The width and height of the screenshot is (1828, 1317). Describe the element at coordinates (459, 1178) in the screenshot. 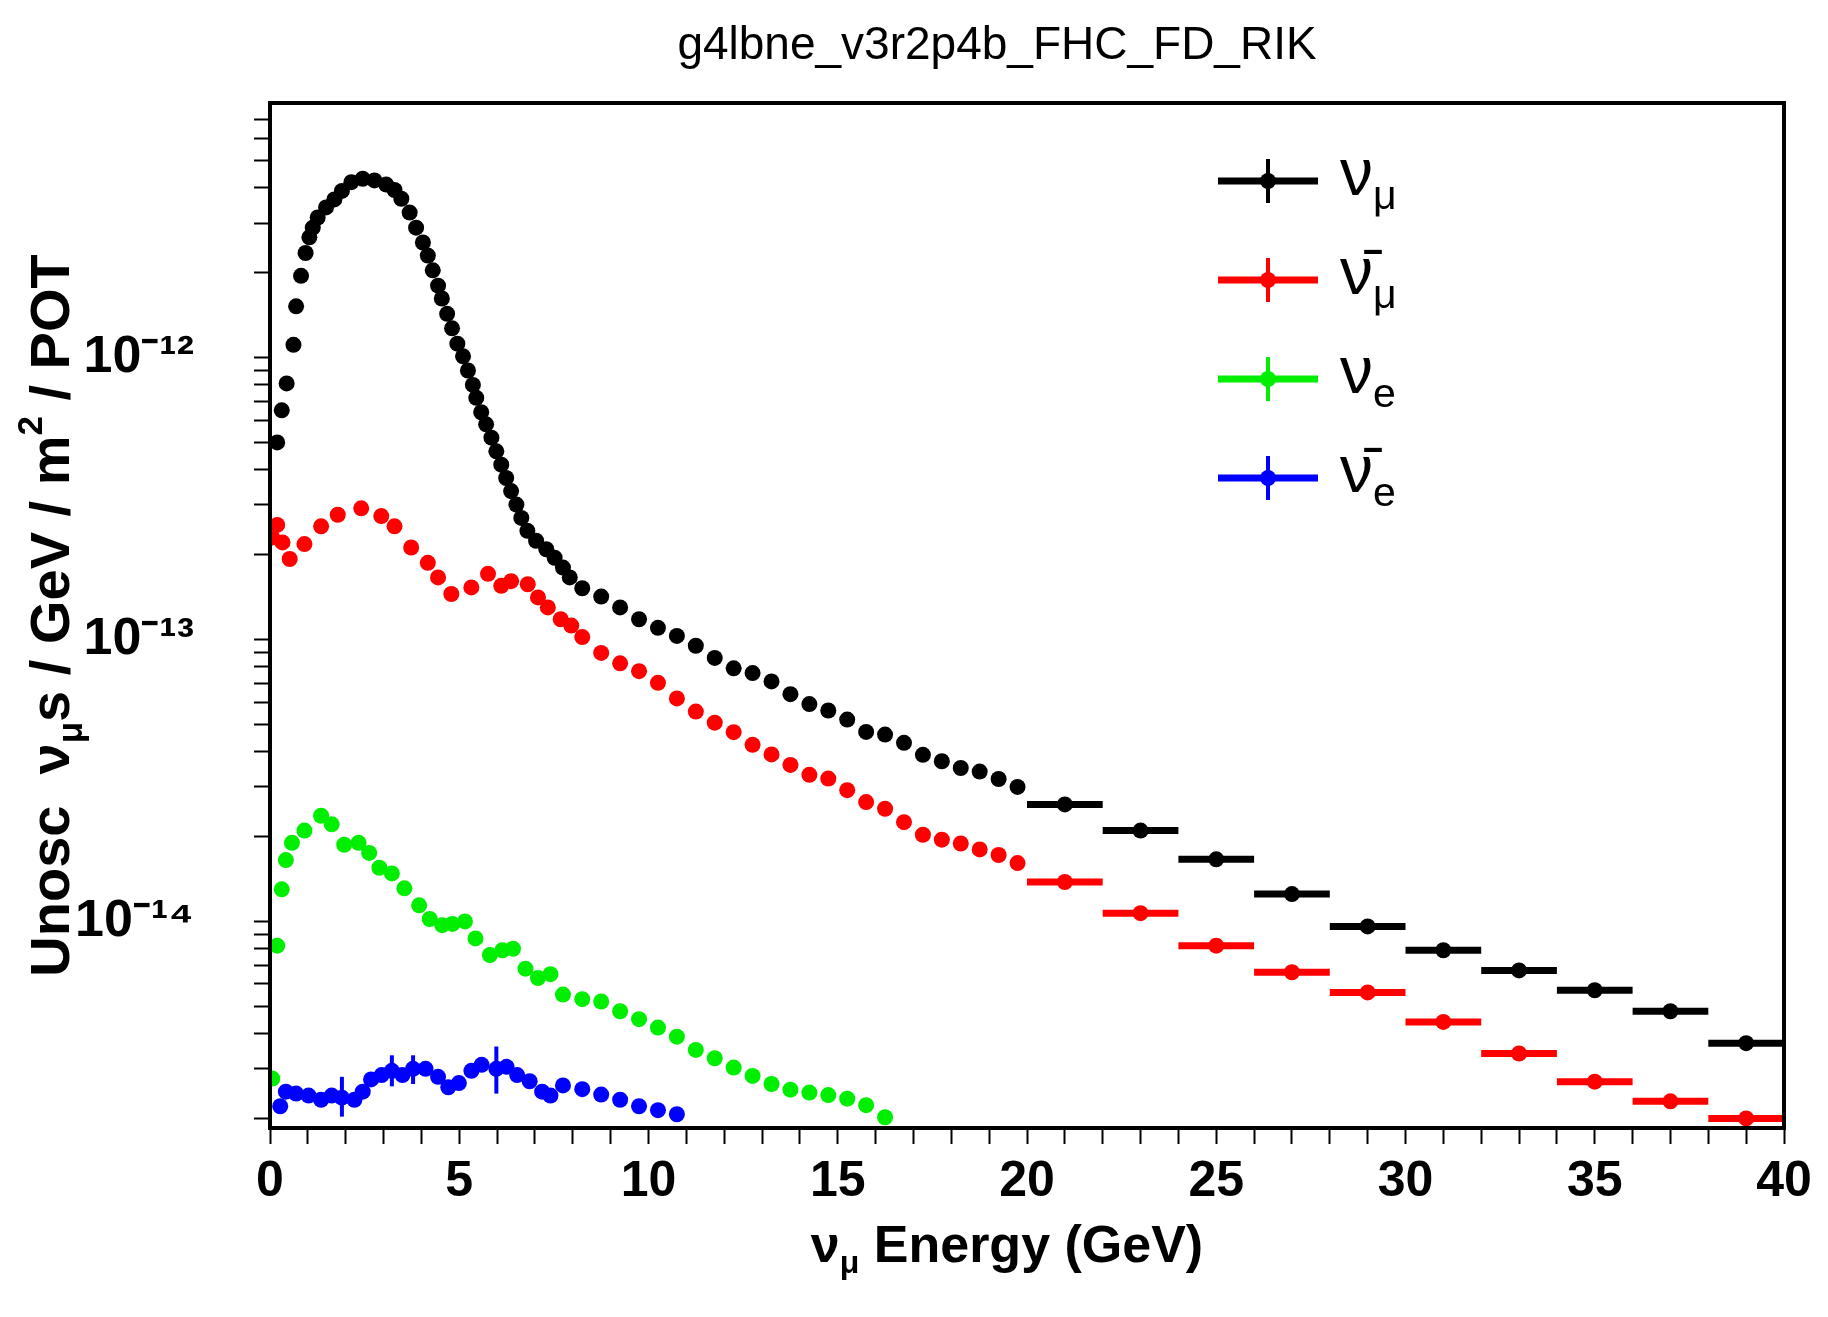

I see `x-tick-label: 5` at that location.